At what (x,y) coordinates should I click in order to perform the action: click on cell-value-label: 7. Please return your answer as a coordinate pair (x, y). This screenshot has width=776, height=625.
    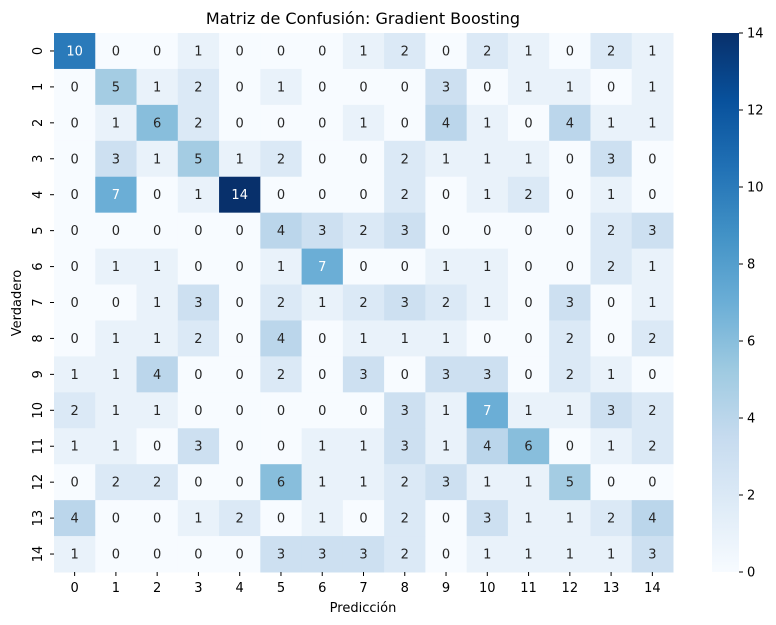
    Looking at the image, I should click on (487, 411).